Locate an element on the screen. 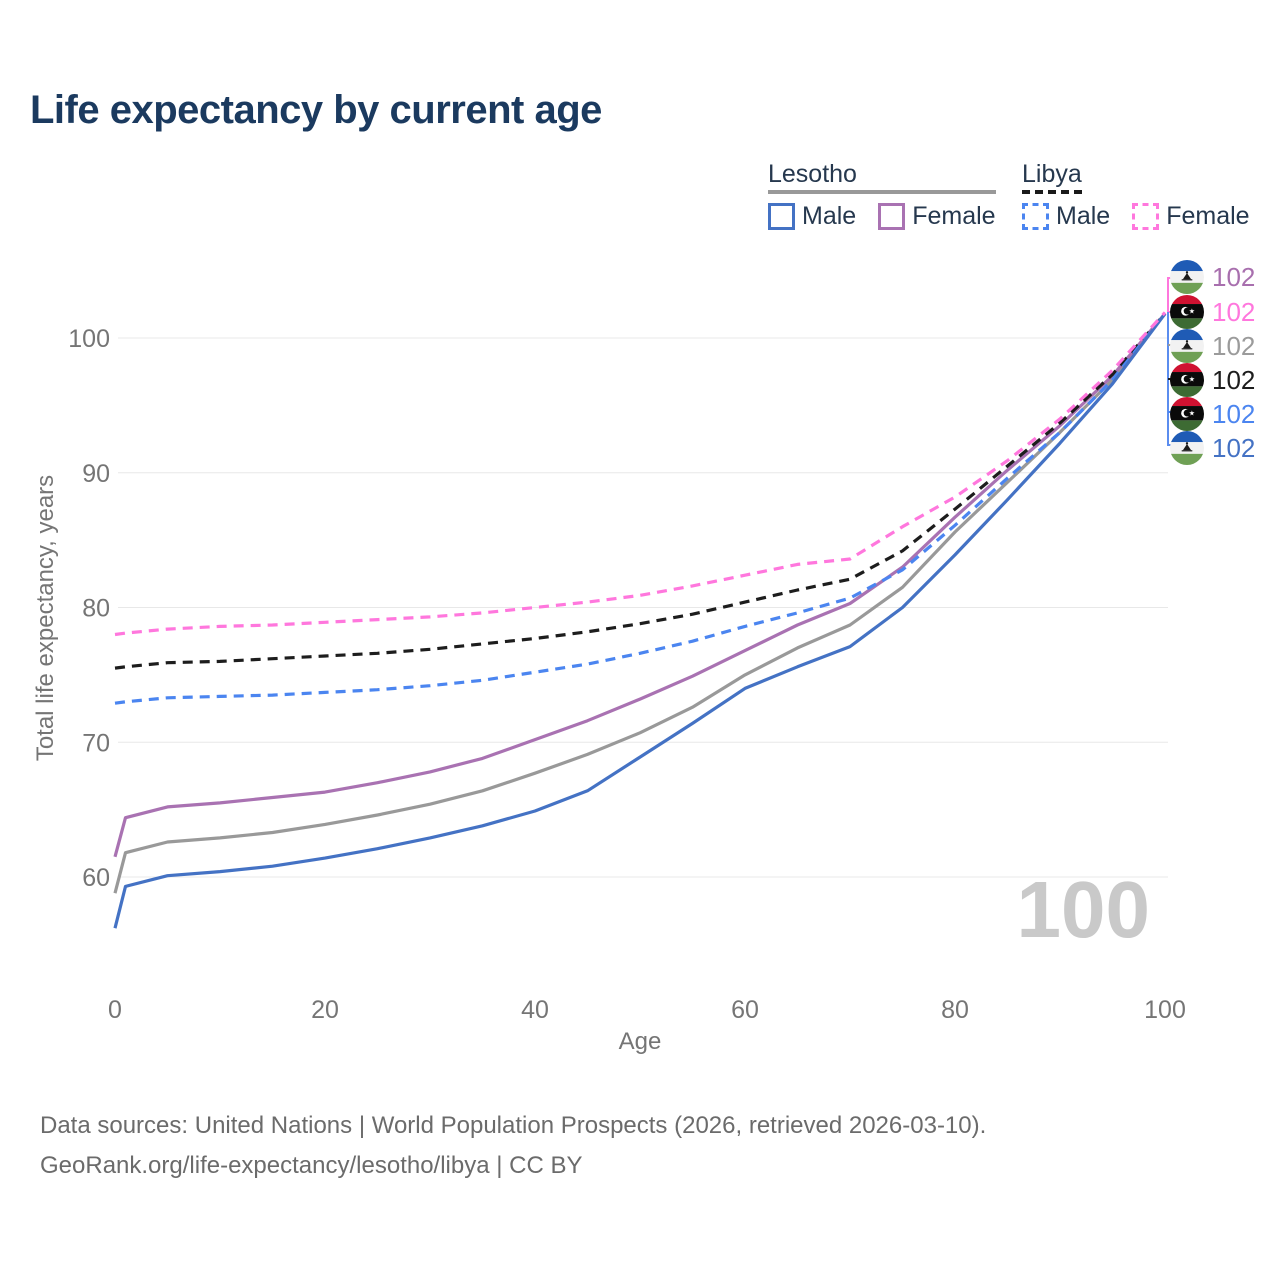  legend-item-libya-male: Male is located at coordinates (1066, 216).